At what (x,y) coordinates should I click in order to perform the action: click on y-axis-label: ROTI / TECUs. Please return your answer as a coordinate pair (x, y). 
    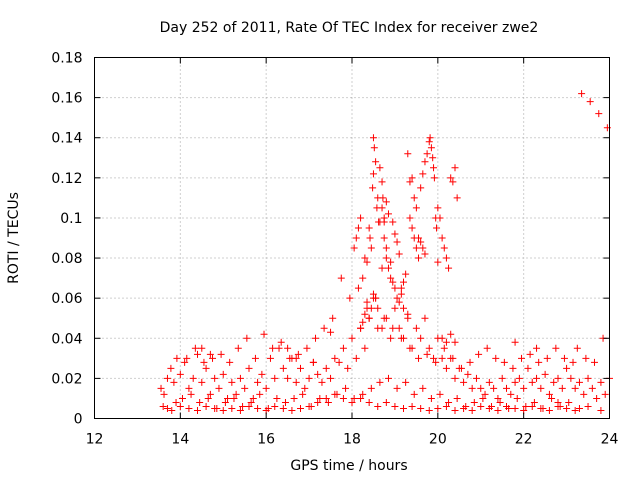
    Looking at the image, I should click on (14, 238).